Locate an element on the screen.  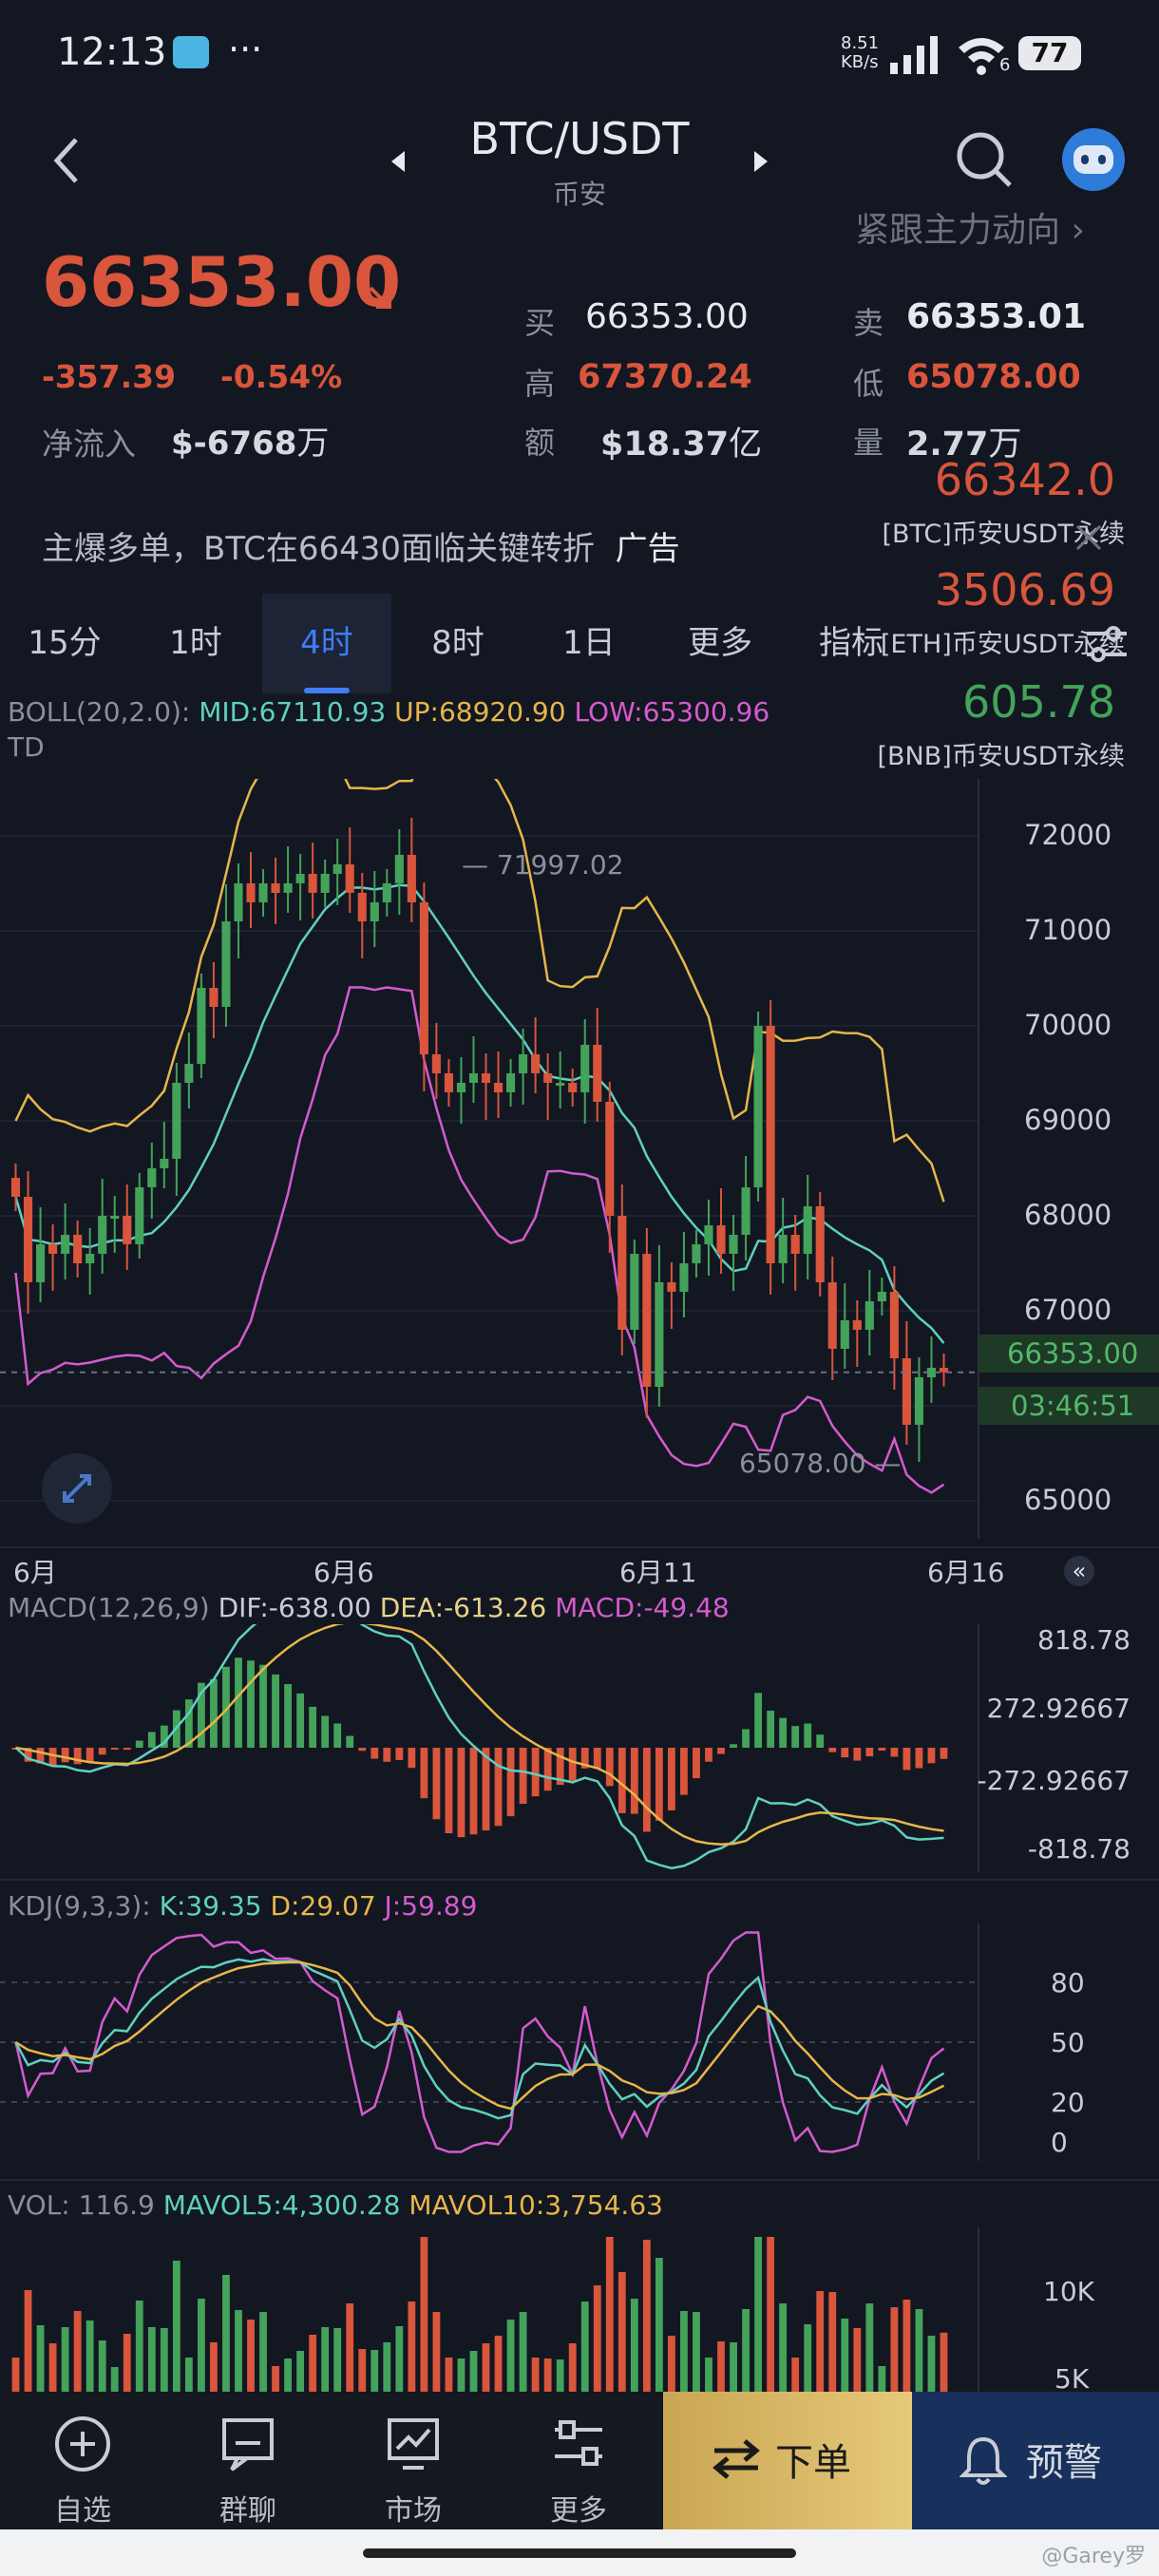
candle-countdown: 03:46:51 is located at coordinates (1068, 1406).